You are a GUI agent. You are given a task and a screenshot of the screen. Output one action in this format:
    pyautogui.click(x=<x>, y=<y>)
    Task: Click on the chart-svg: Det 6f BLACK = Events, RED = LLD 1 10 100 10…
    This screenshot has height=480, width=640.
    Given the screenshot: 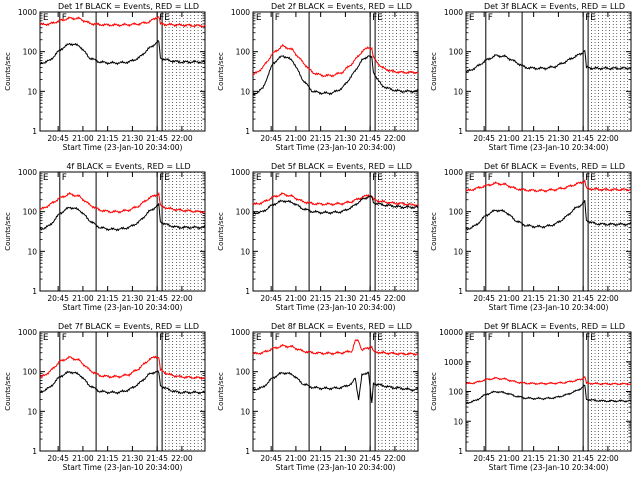 What is the action you would take?
    pyautogui.click(x=531, y=237)
    